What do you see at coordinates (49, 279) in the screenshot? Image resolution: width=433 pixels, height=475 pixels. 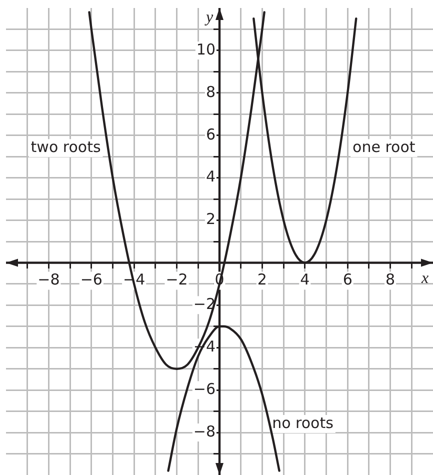 I see `x-tick-label: −8` at bounding box center [49, 279].